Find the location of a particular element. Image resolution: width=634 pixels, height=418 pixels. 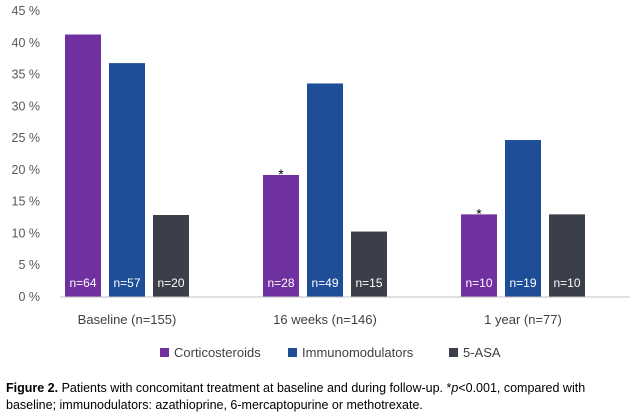

y-tick-label: 15 % is located at coordinates (26, 202).